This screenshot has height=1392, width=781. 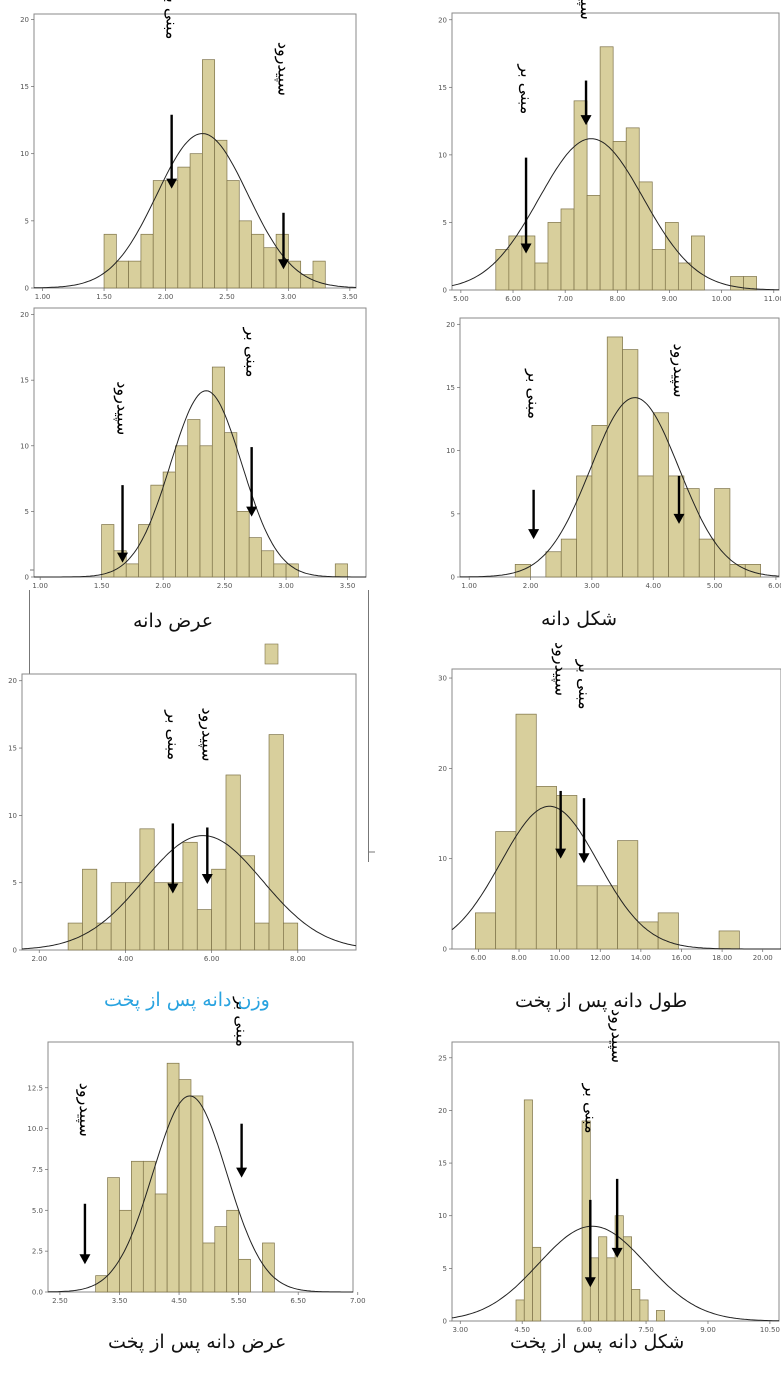 I want to click on x-tick-label: 16.00, so click(x=681, y=958).